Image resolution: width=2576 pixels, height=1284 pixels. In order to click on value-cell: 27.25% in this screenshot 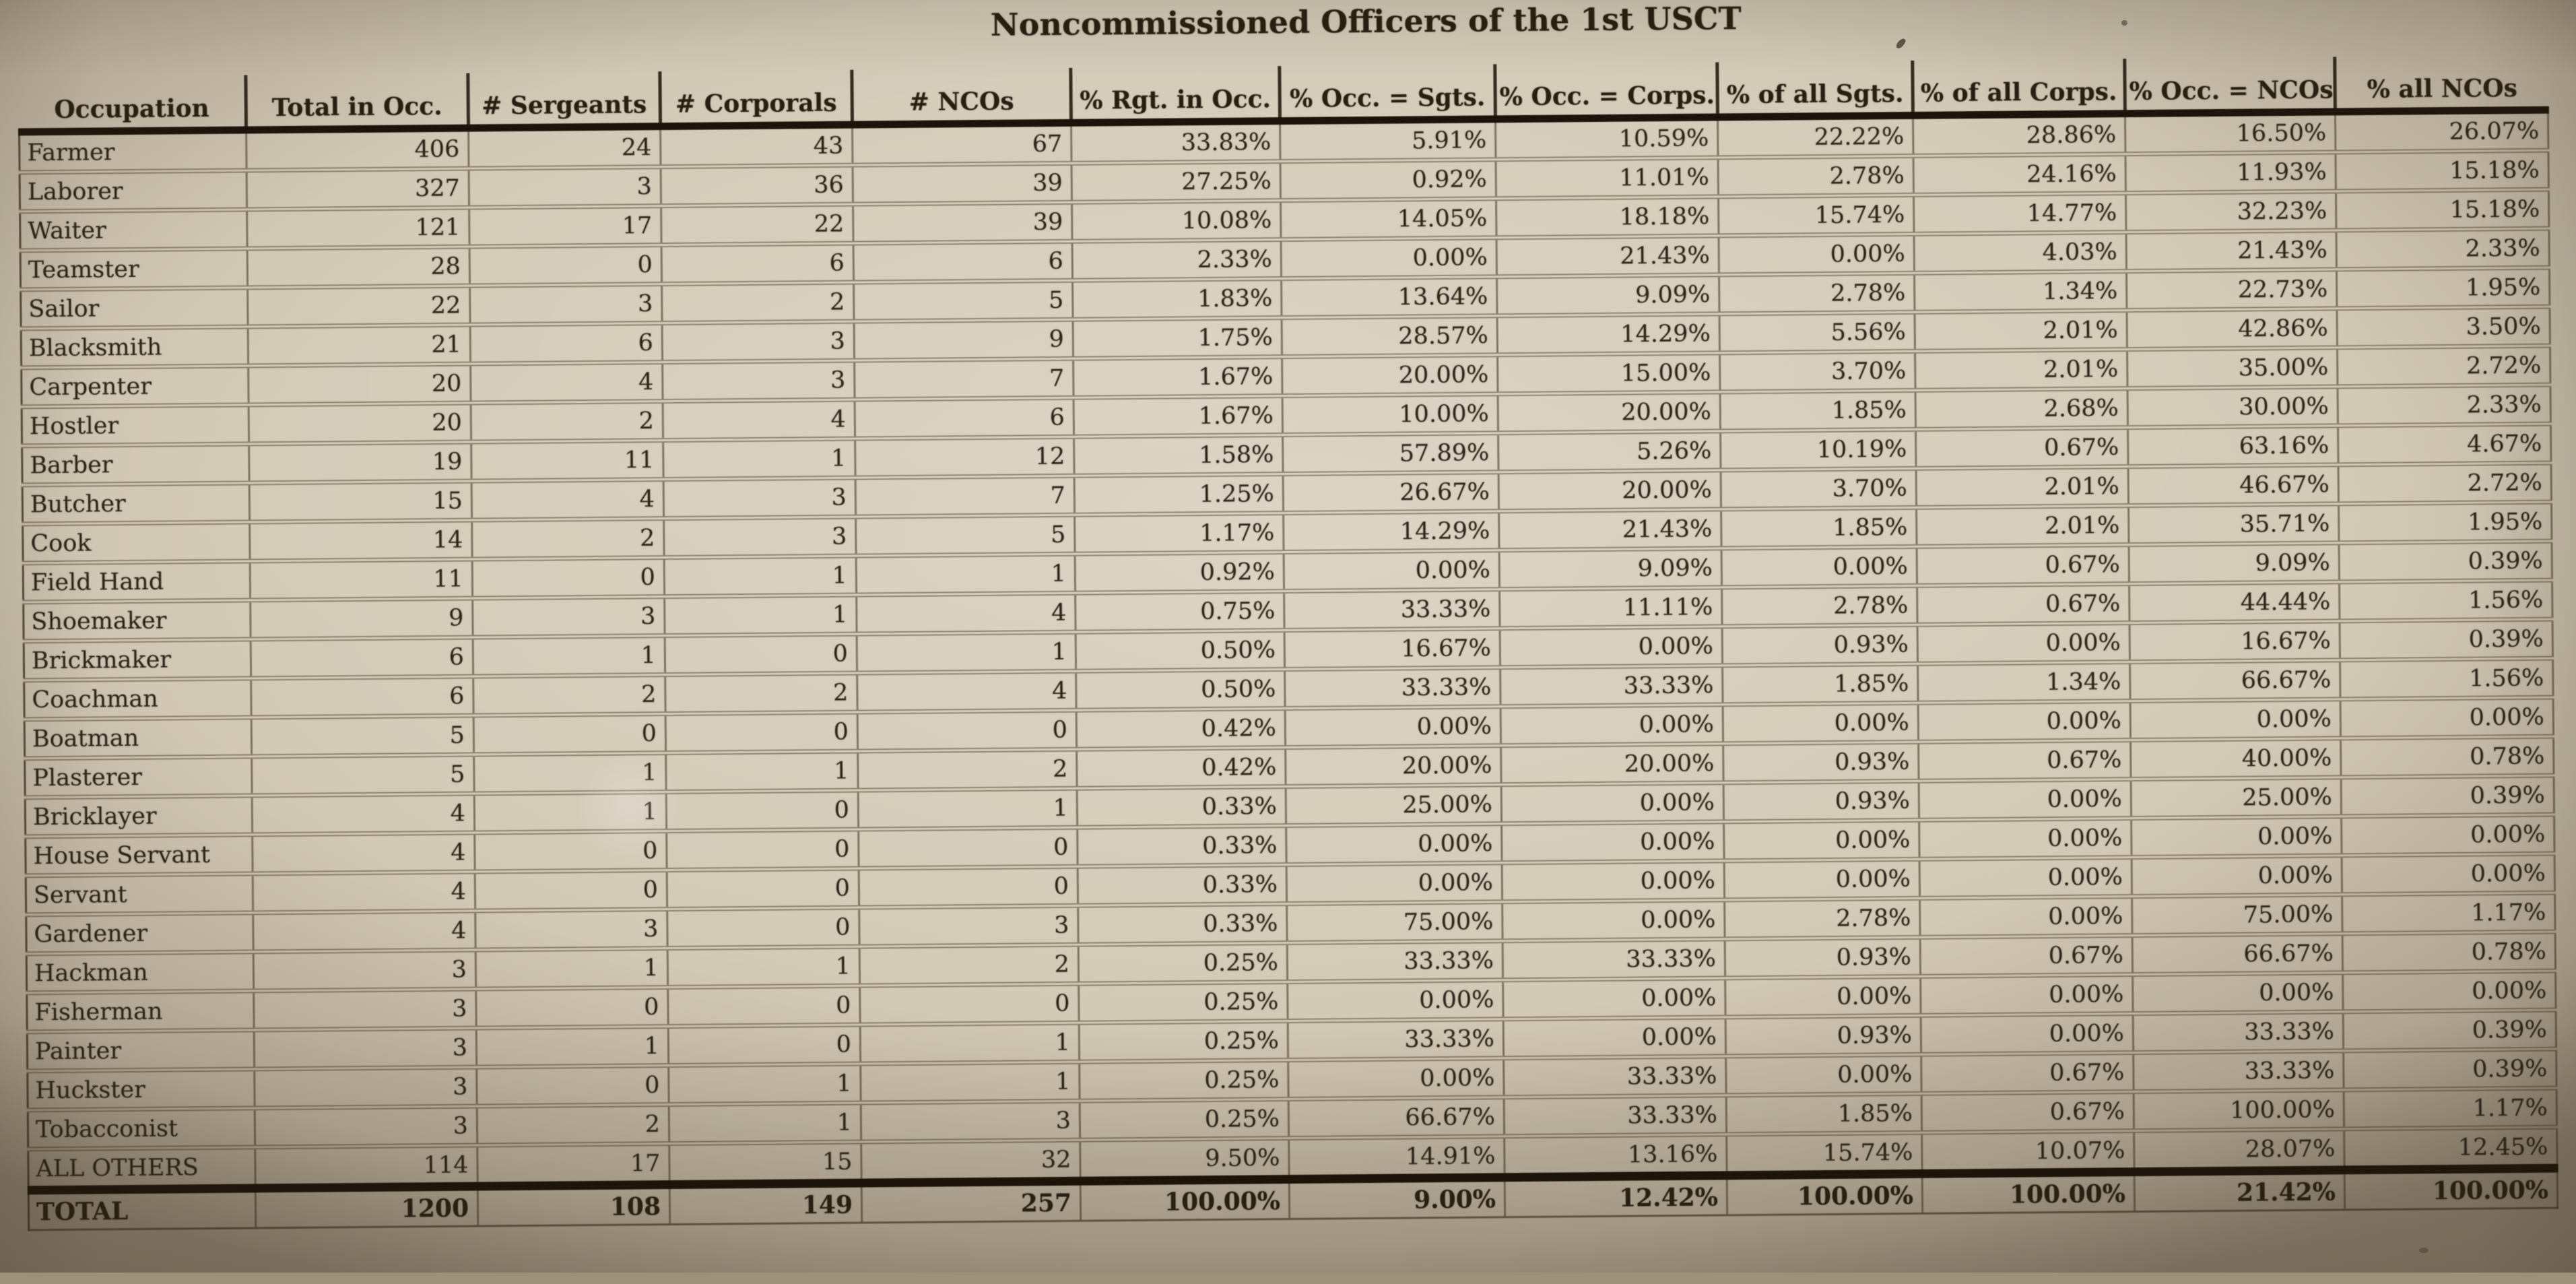, I will do `click(1175, 183)`.